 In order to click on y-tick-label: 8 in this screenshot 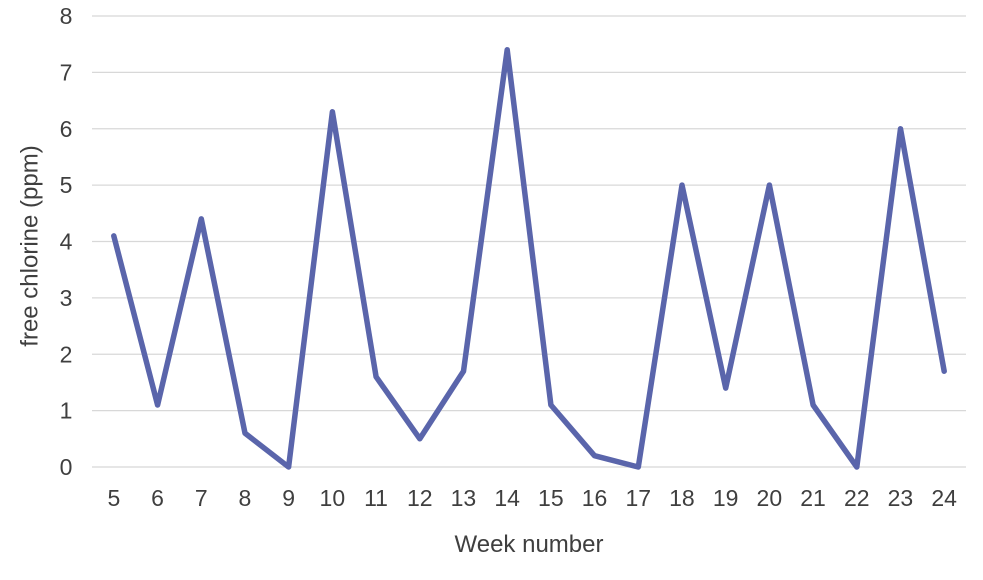, I will do `click(66, 16)`.